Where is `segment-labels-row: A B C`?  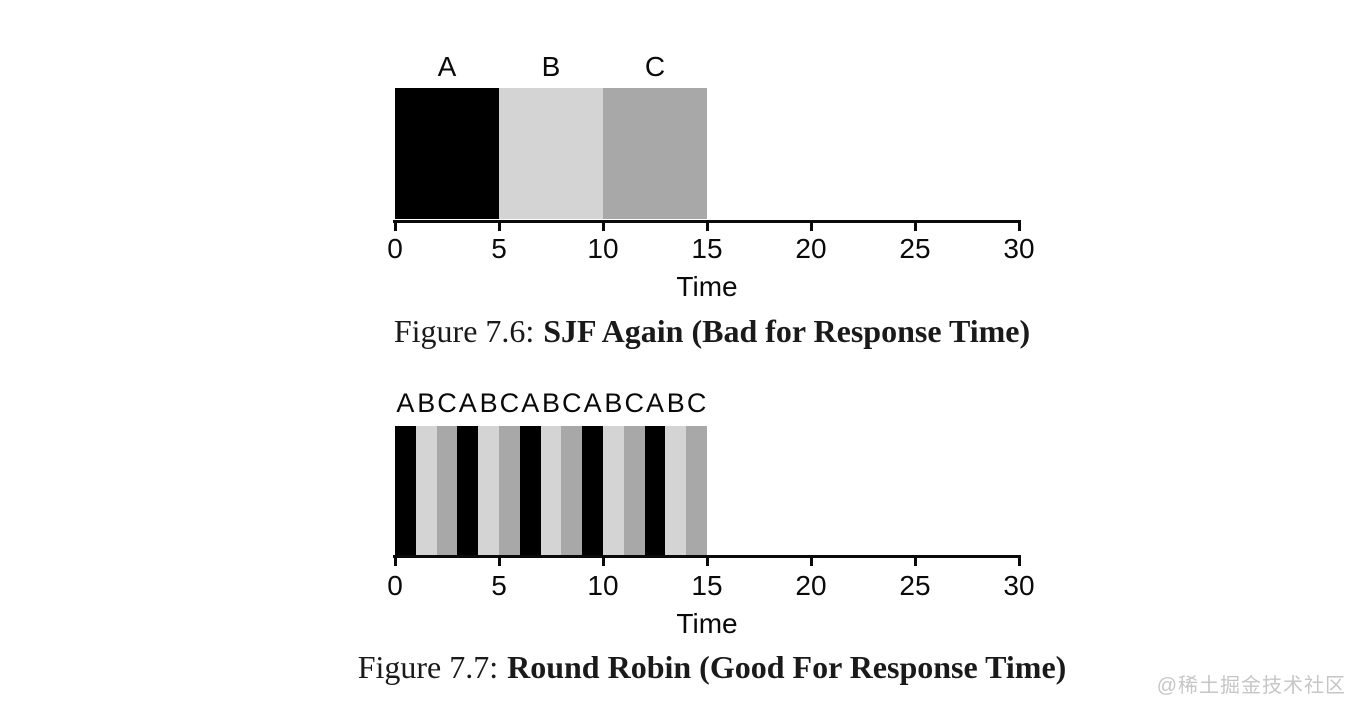 segment-labels-row: A B C is located at coordinates (707, 67).